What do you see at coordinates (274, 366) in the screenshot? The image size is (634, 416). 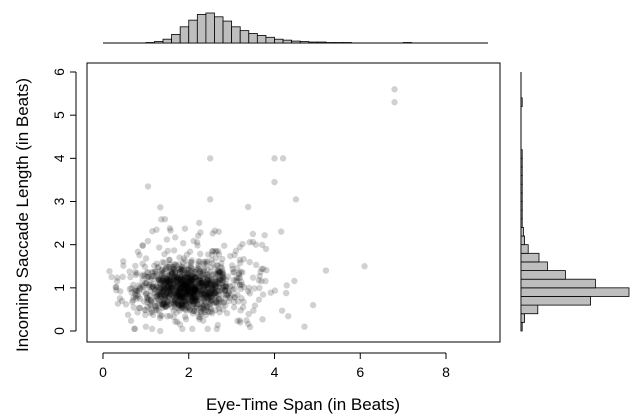 I see `x-axis: 0 2 4 6 8` at bounding box center [274, 366].